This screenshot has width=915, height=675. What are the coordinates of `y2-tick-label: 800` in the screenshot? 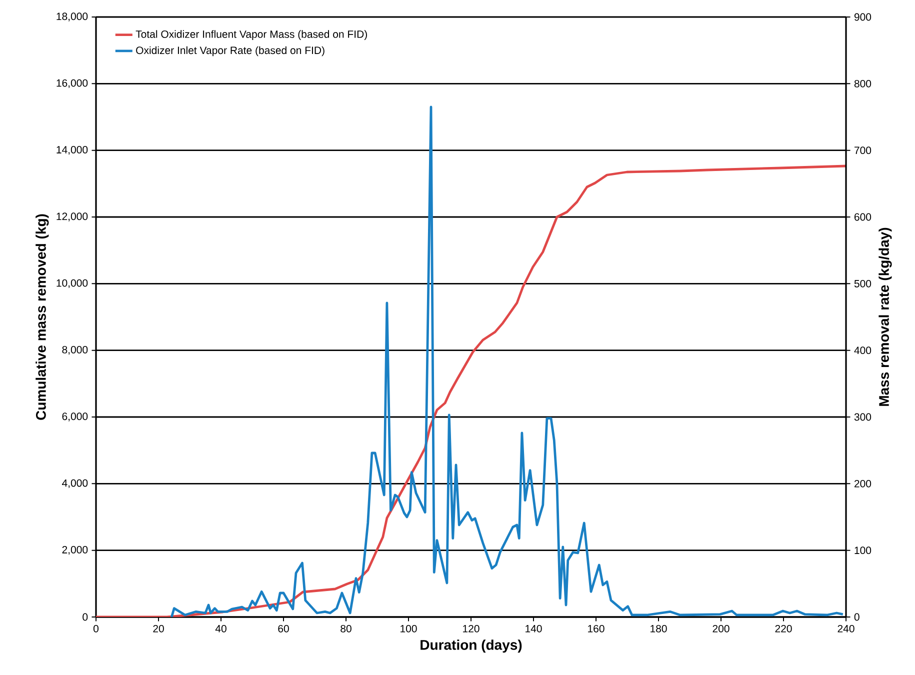 It's located at (863, 84).